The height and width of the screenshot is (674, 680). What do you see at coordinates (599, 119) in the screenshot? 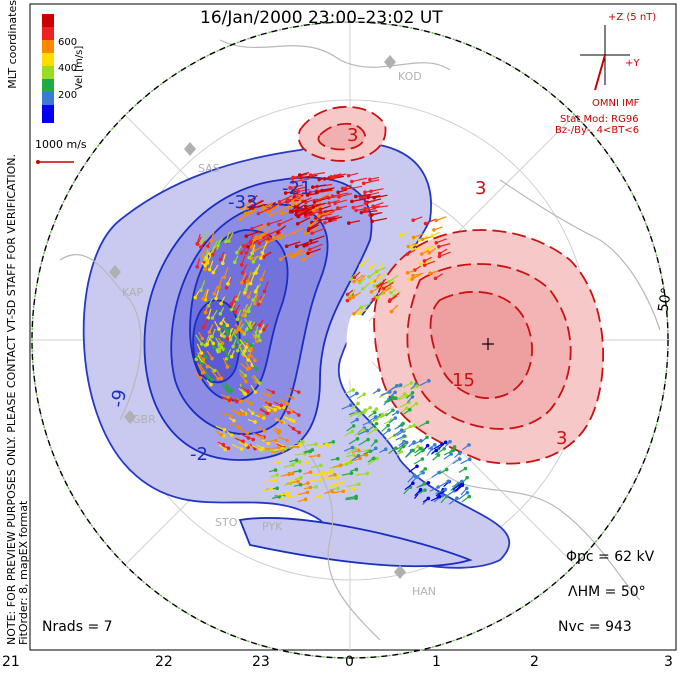
I see `imf-model-label: Stat Mod: RG96` at bounding box center [599, 119].